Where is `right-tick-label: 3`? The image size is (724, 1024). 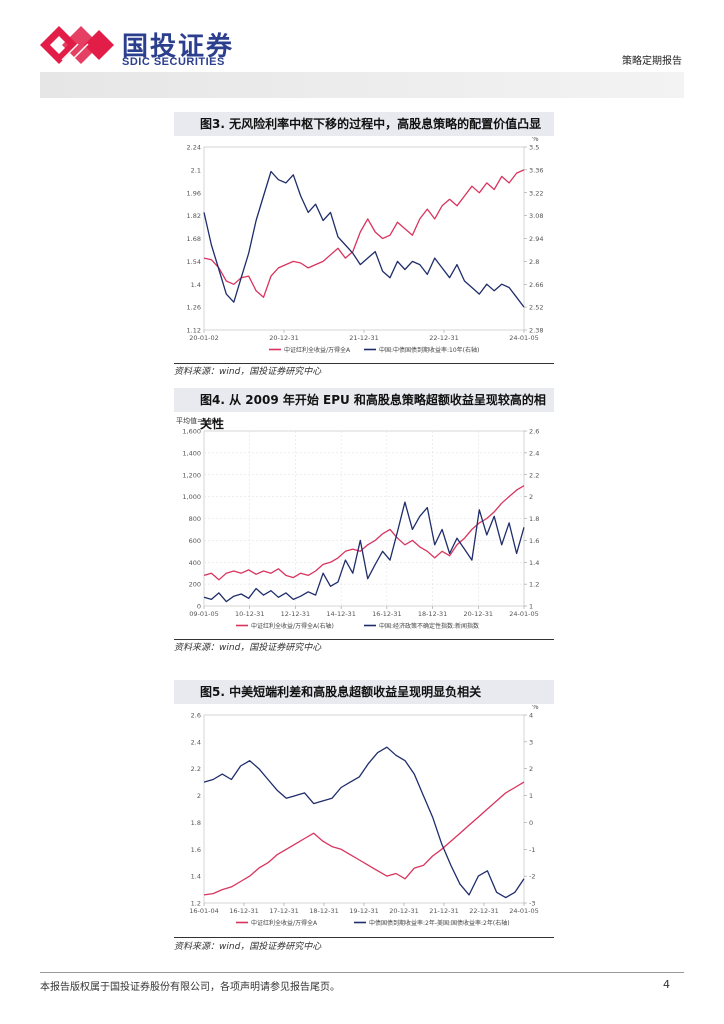
right-tick-label: 3 is located at coordinates (531, 742).